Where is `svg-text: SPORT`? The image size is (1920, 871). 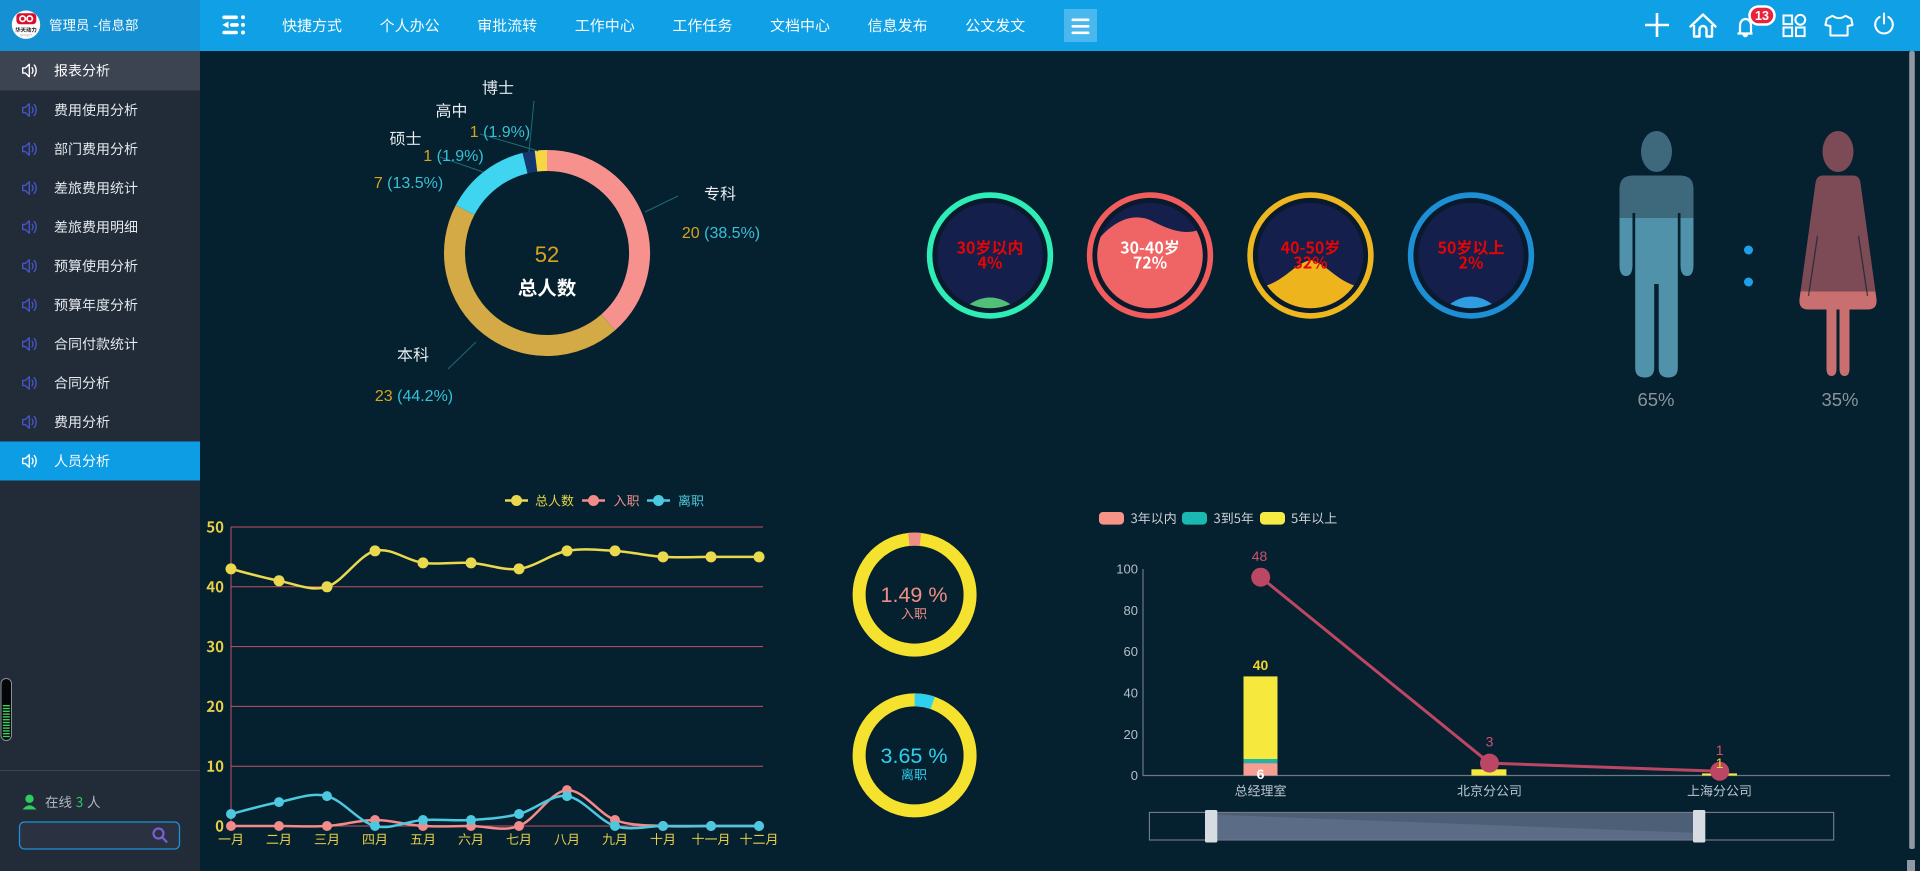
svg-text: SPORT is located at coordinates (26, 35).